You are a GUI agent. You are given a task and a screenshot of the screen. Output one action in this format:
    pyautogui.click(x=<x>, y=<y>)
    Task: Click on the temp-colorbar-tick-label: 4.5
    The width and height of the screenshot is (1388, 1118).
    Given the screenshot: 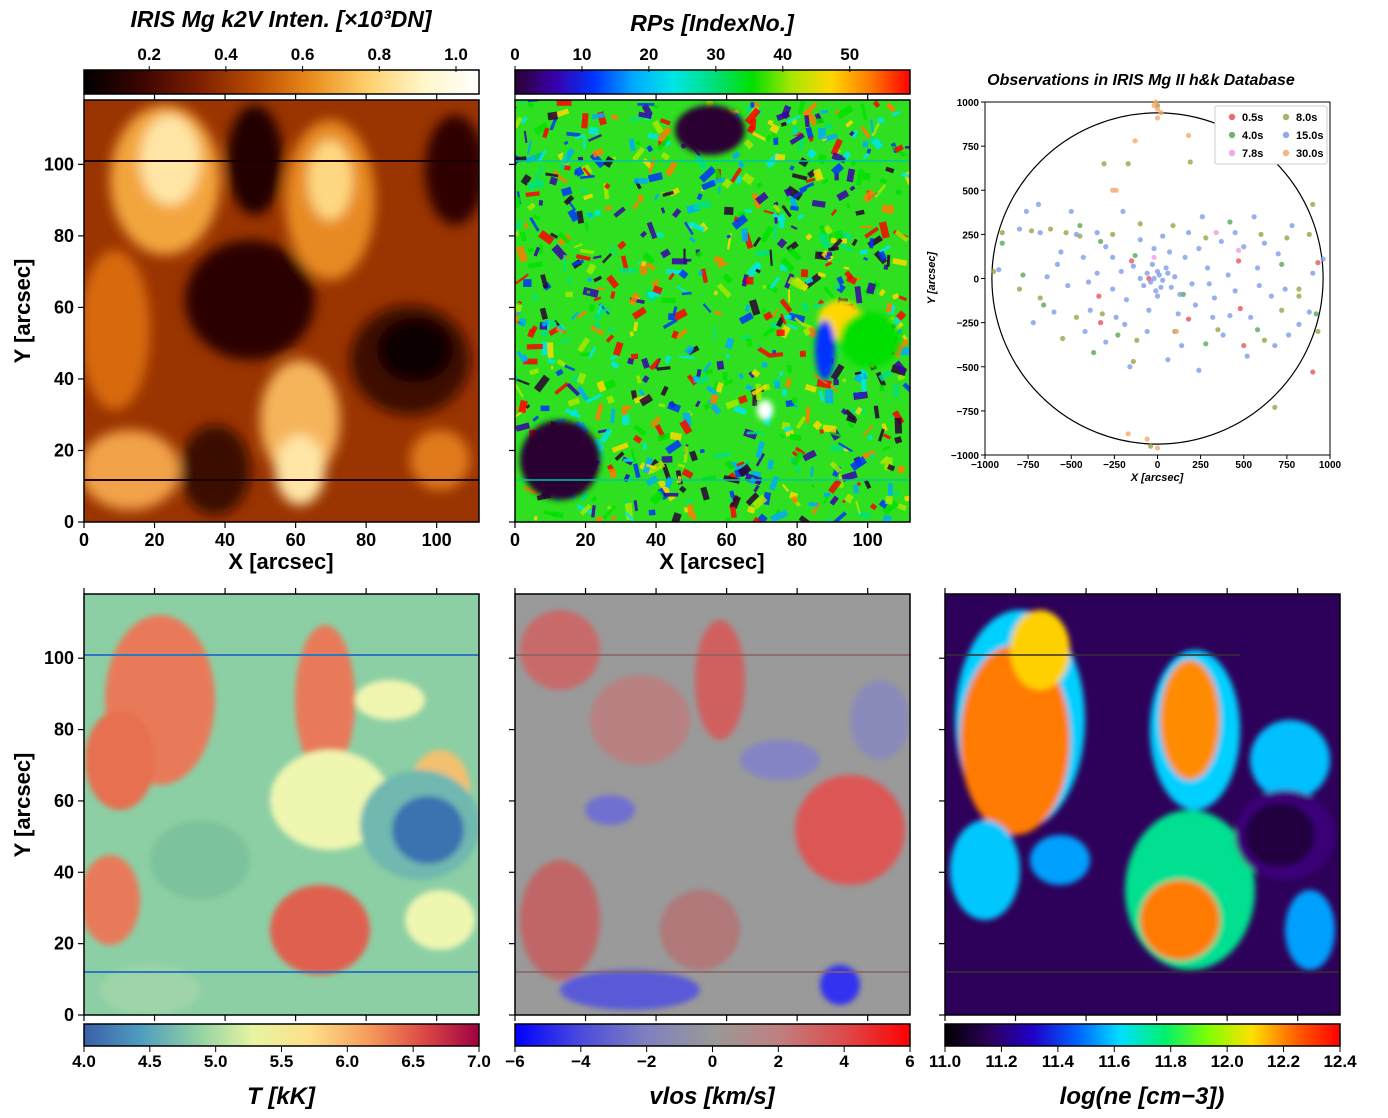 What is the action you would take?
    pyautogui.click(x=150, y=1061)
    